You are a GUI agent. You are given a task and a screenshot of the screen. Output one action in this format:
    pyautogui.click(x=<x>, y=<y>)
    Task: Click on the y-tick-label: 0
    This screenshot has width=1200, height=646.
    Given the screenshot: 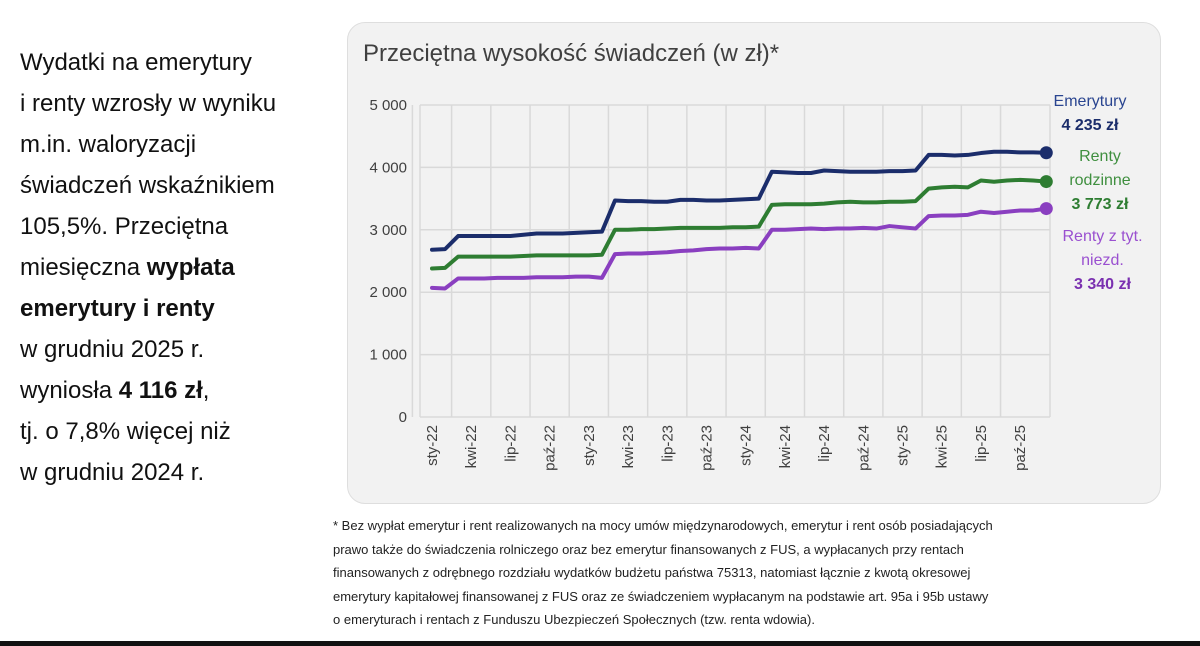 What is the action you would take?
    pyautogui.click(x=403, y=417)
    